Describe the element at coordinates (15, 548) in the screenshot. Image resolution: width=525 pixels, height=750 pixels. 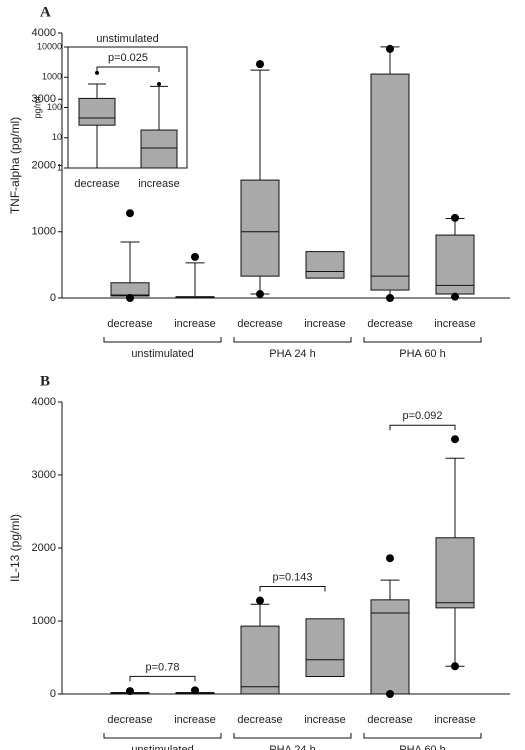
I see `y-axis-label: IL-13 (pg/ml)` at that location.